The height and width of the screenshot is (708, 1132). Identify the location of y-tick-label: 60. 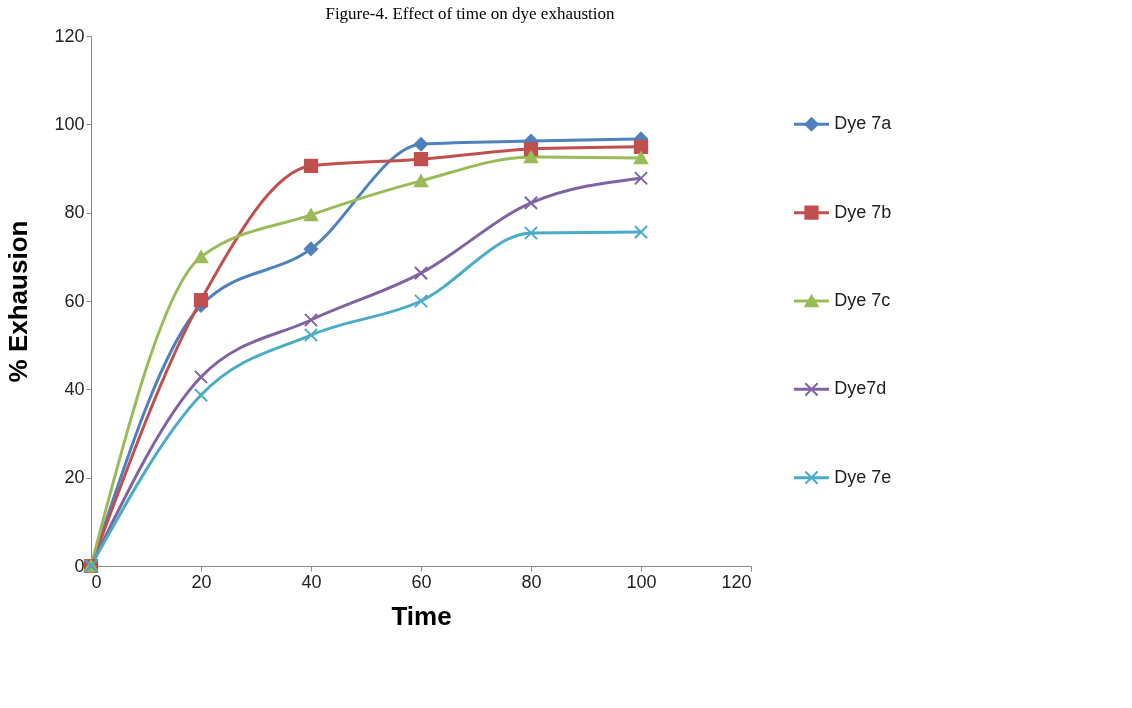
(74, 300).